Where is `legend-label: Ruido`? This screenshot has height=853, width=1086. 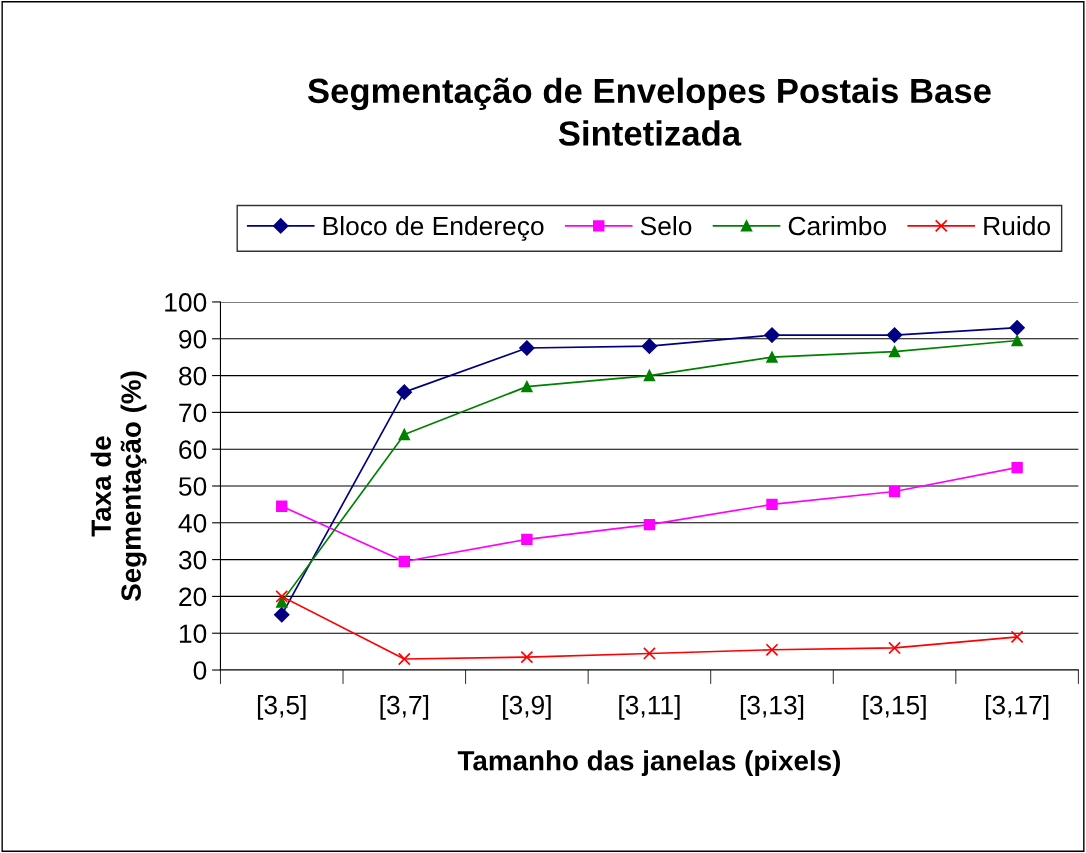
legend-label: Ruido is located at coordinates (1017, 225).